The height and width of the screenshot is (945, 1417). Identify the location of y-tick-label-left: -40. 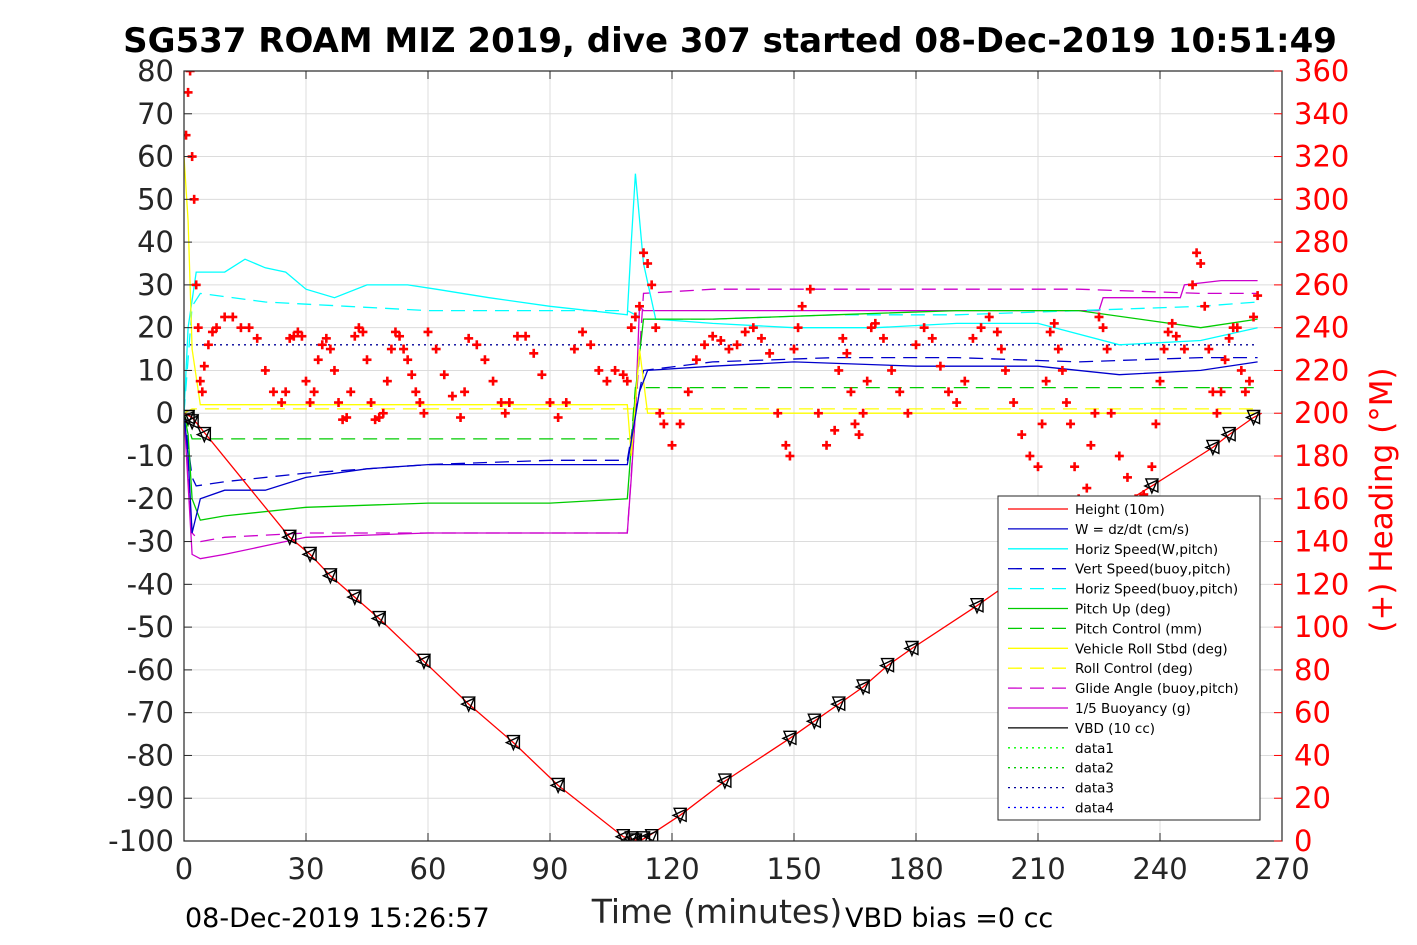
(150, 584).